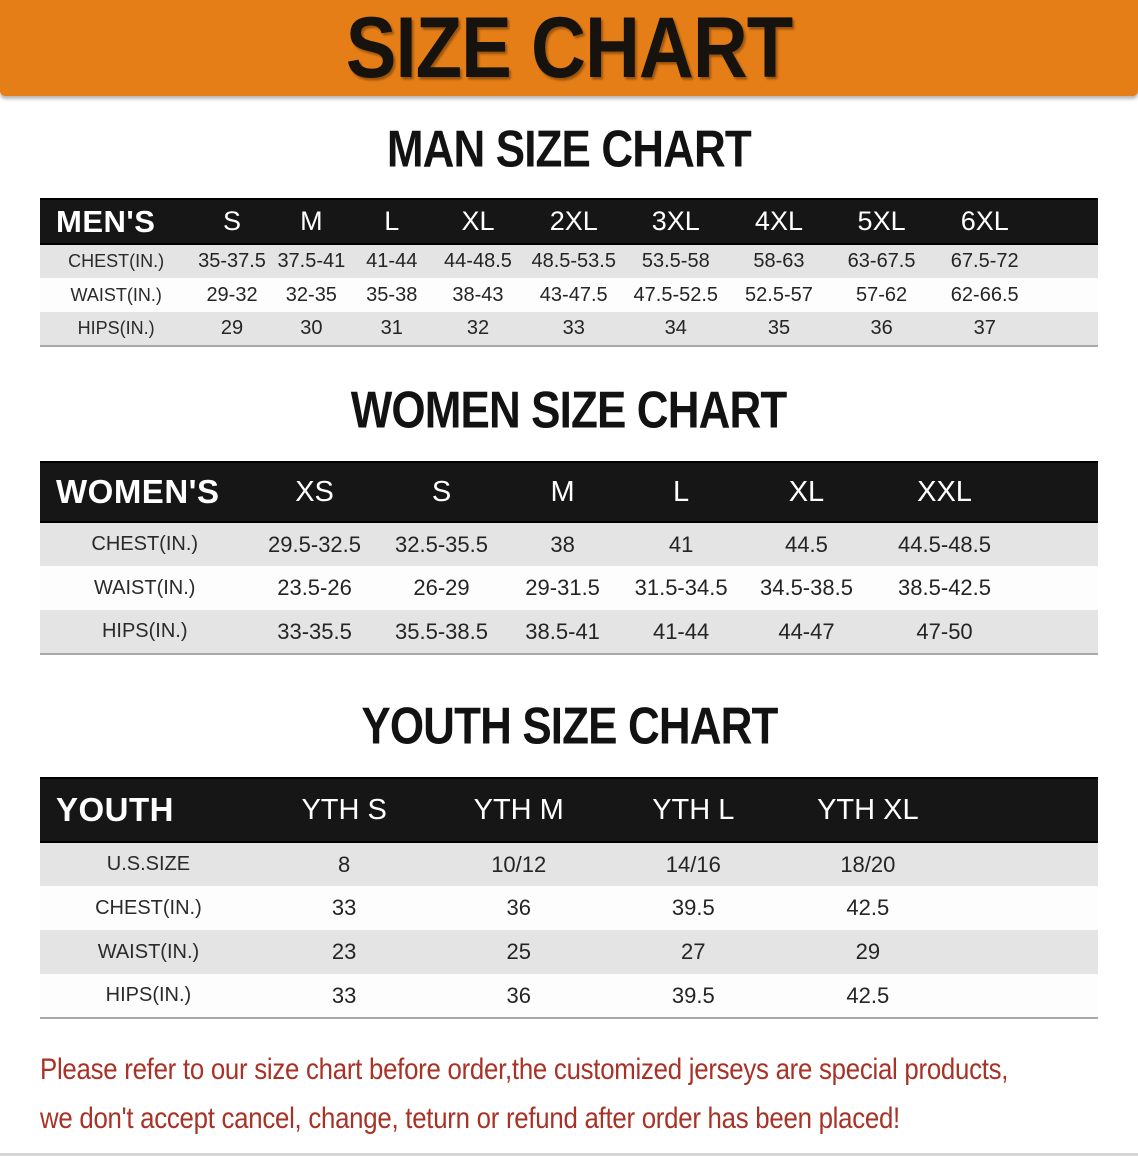 Image resolution: width=1138 pixels, height=1156 pixels. I want to click on size-column-header: YTH XL, so click(868, 810).